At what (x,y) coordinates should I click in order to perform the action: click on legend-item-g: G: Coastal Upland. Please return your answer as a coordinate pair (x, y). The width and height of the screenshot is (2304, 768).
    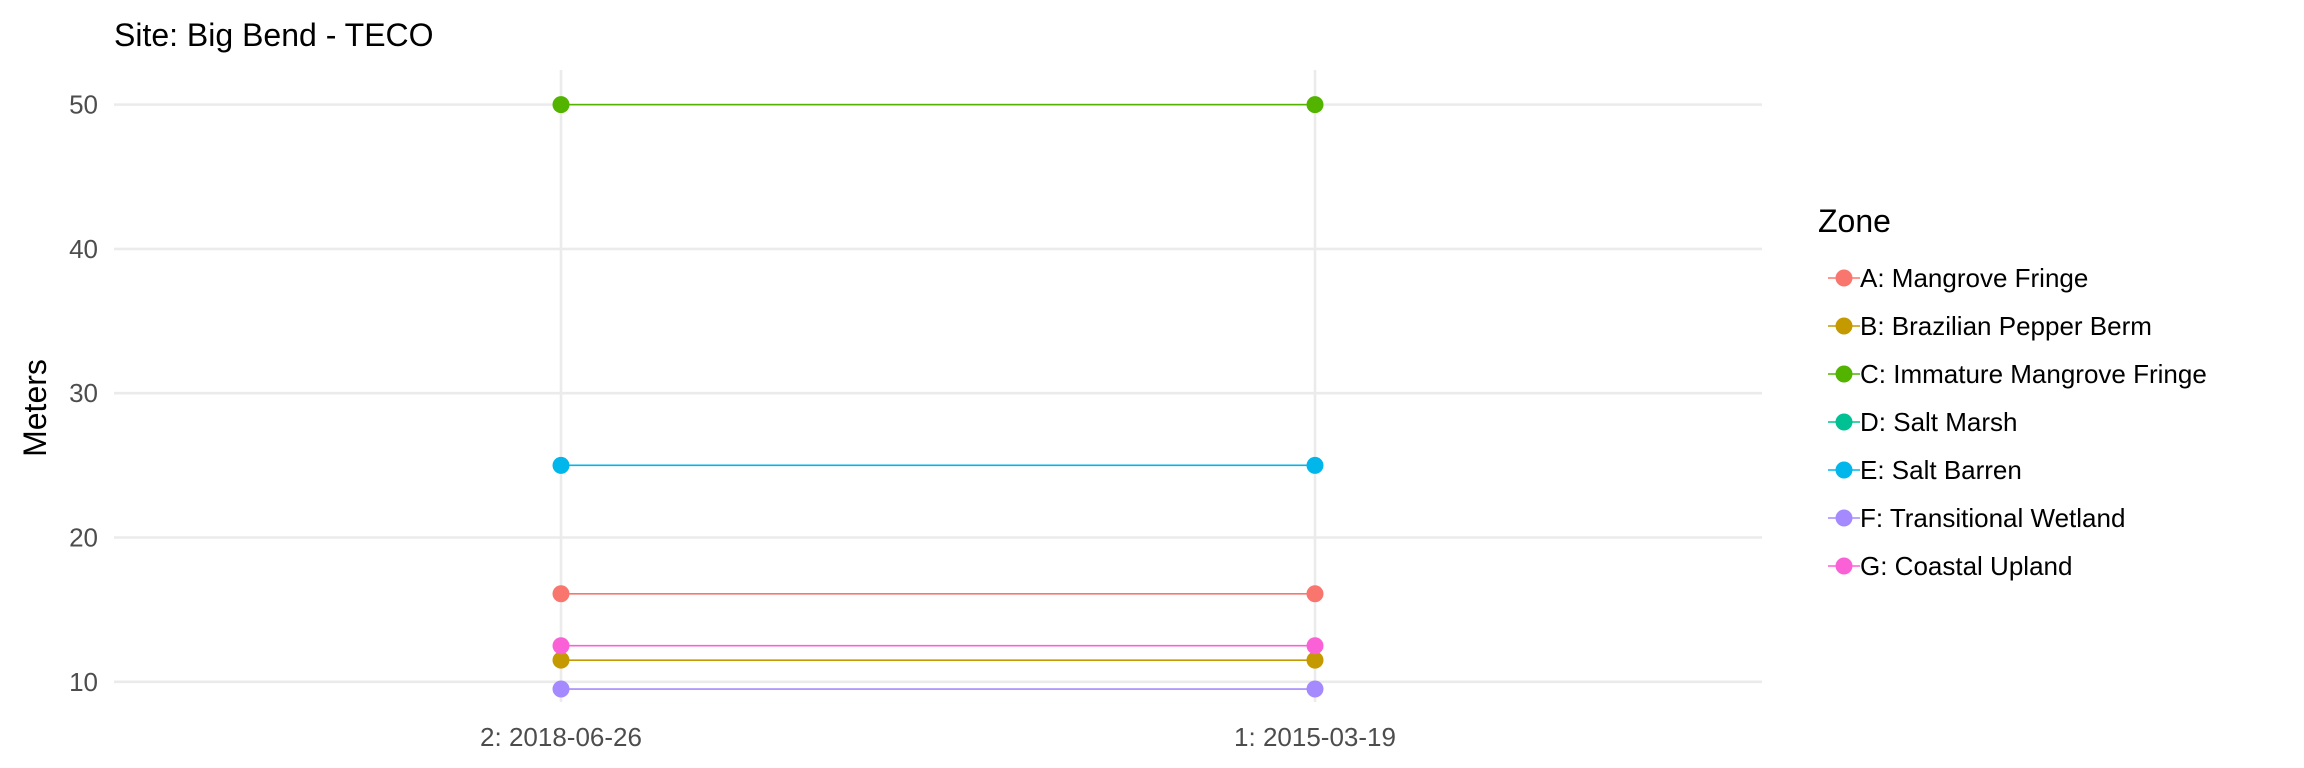
    Looking at the image, I should click on (1950, 566).